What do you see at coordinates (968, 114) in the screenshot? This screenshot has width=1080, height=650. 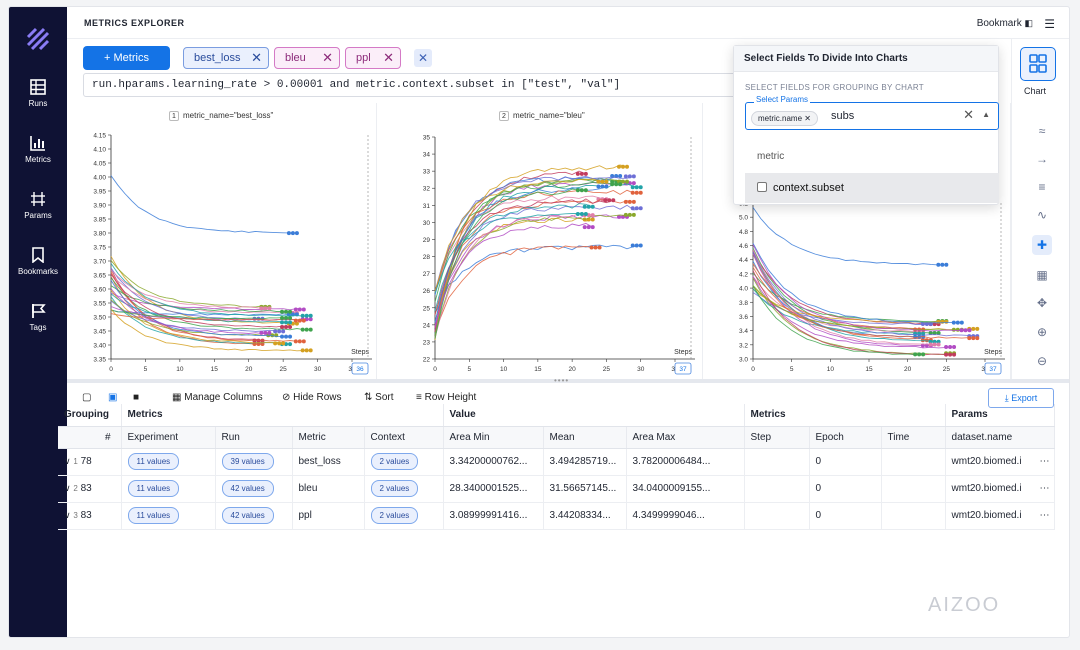 I see `clear-icon: ✕` at bounding box center [968, 114].